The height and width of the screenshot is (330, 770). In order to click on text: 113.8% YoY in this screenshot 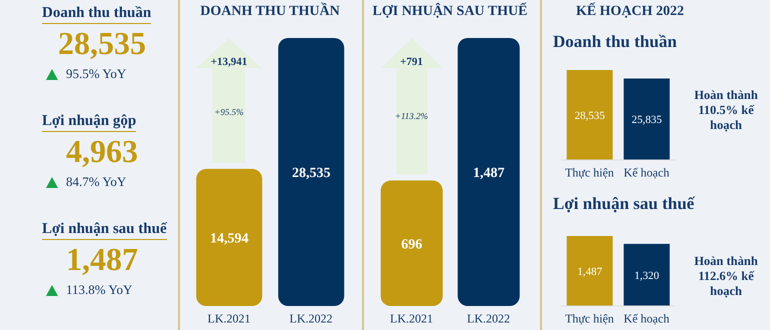, I will do `click(99, 290)`.